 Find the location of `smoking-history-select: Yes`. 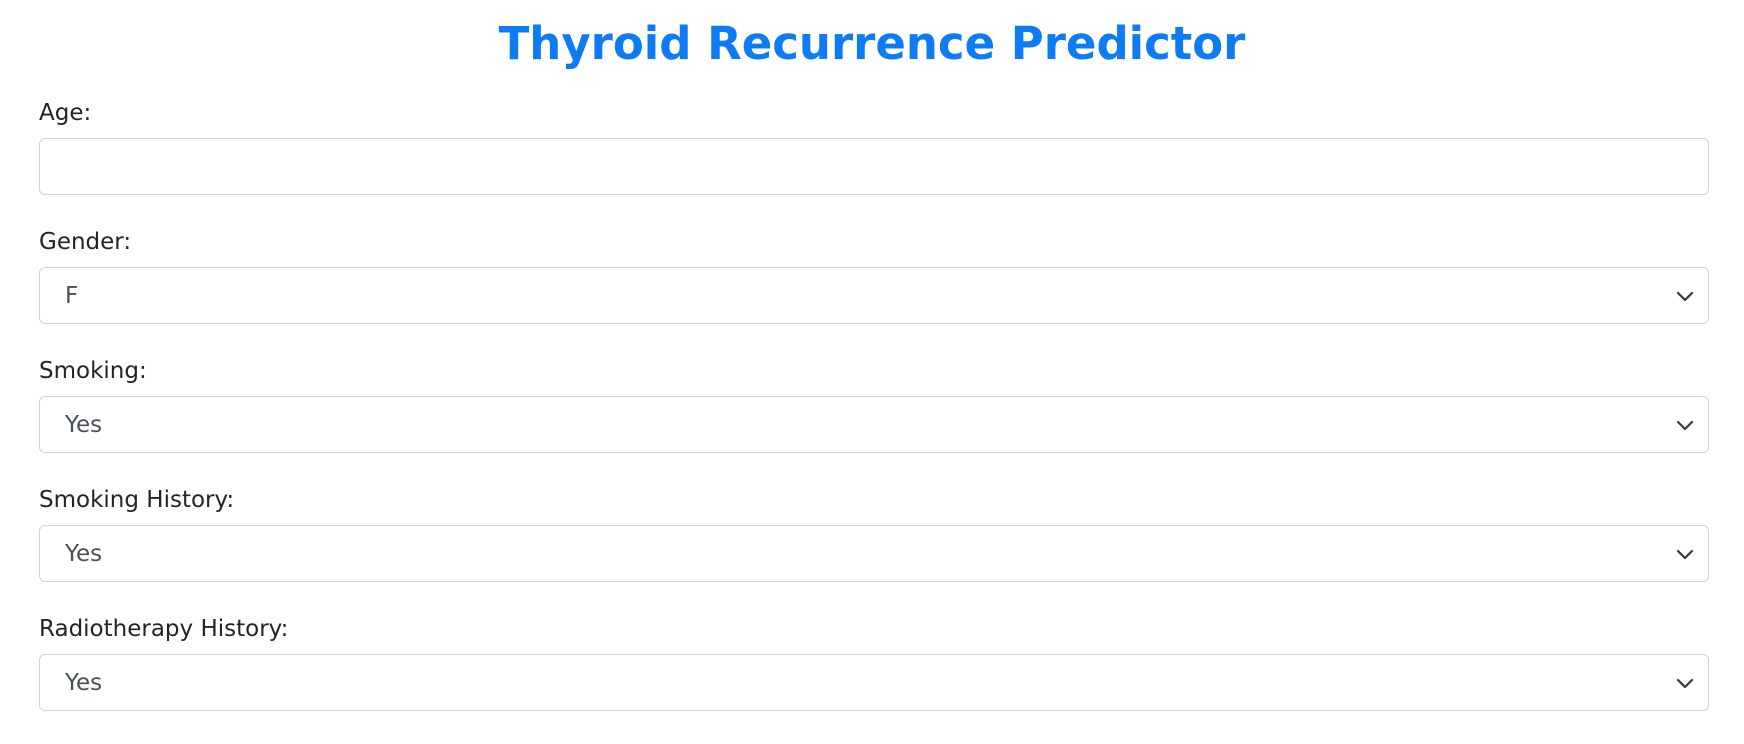

smoking-history-select: Yes is located at coordinates (874, 553).